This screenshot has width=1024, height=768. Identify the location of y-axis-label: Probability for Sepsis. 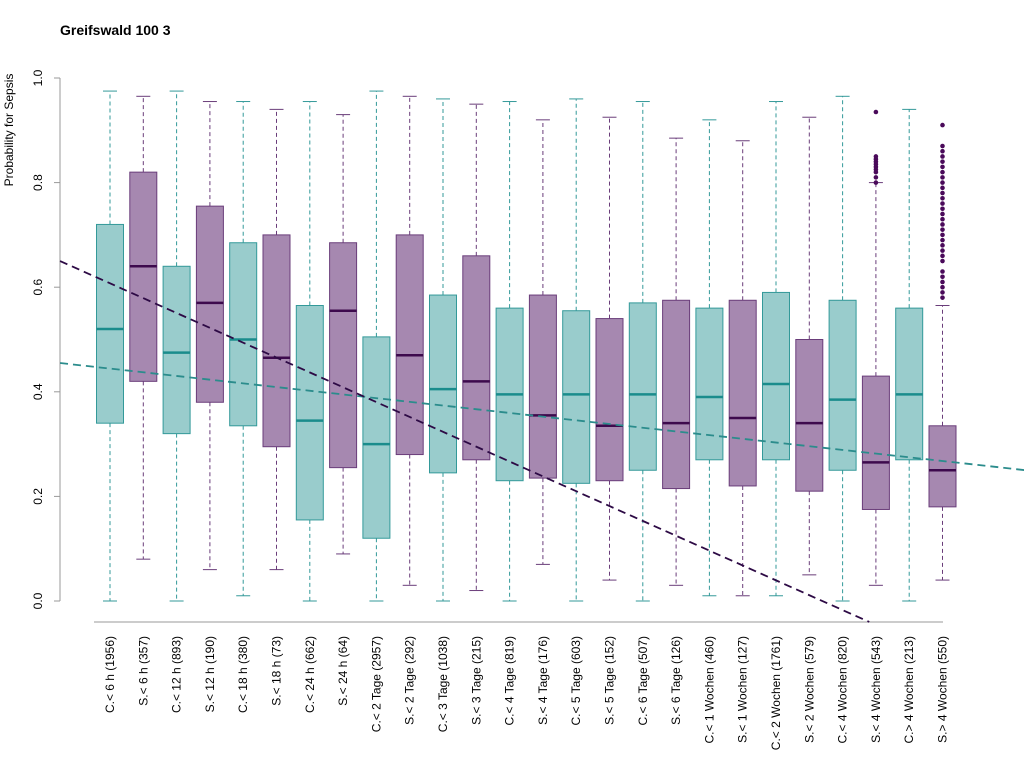
(9, 130).